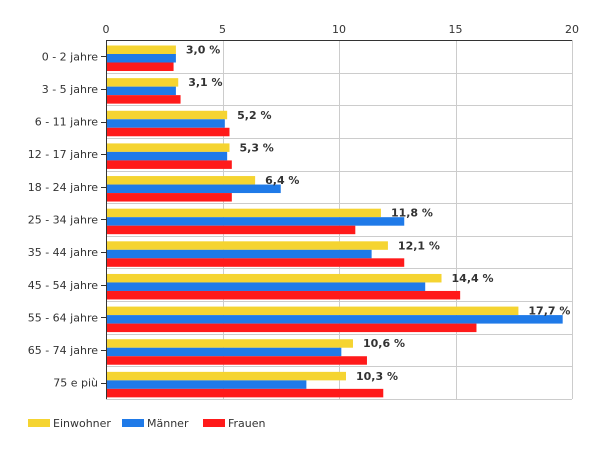  What do you see at coordinates (572, 29) in the screenshot?
I see `x-tick-label: 20` at bounding box center [572, 29].